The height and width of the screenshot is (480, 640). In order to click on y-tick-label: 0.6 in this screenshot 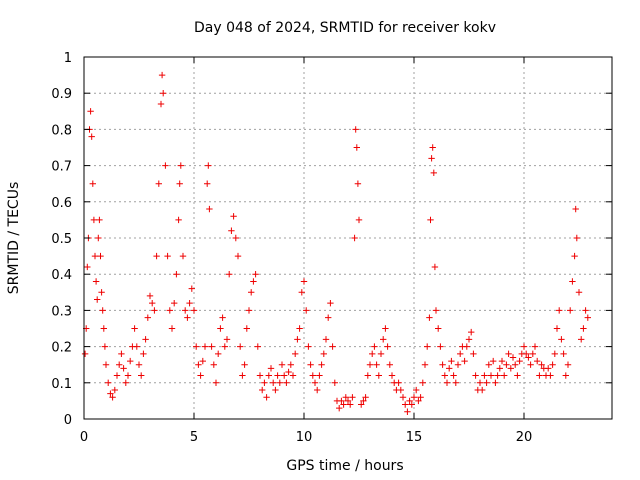, I will do `click(61, 203)`.